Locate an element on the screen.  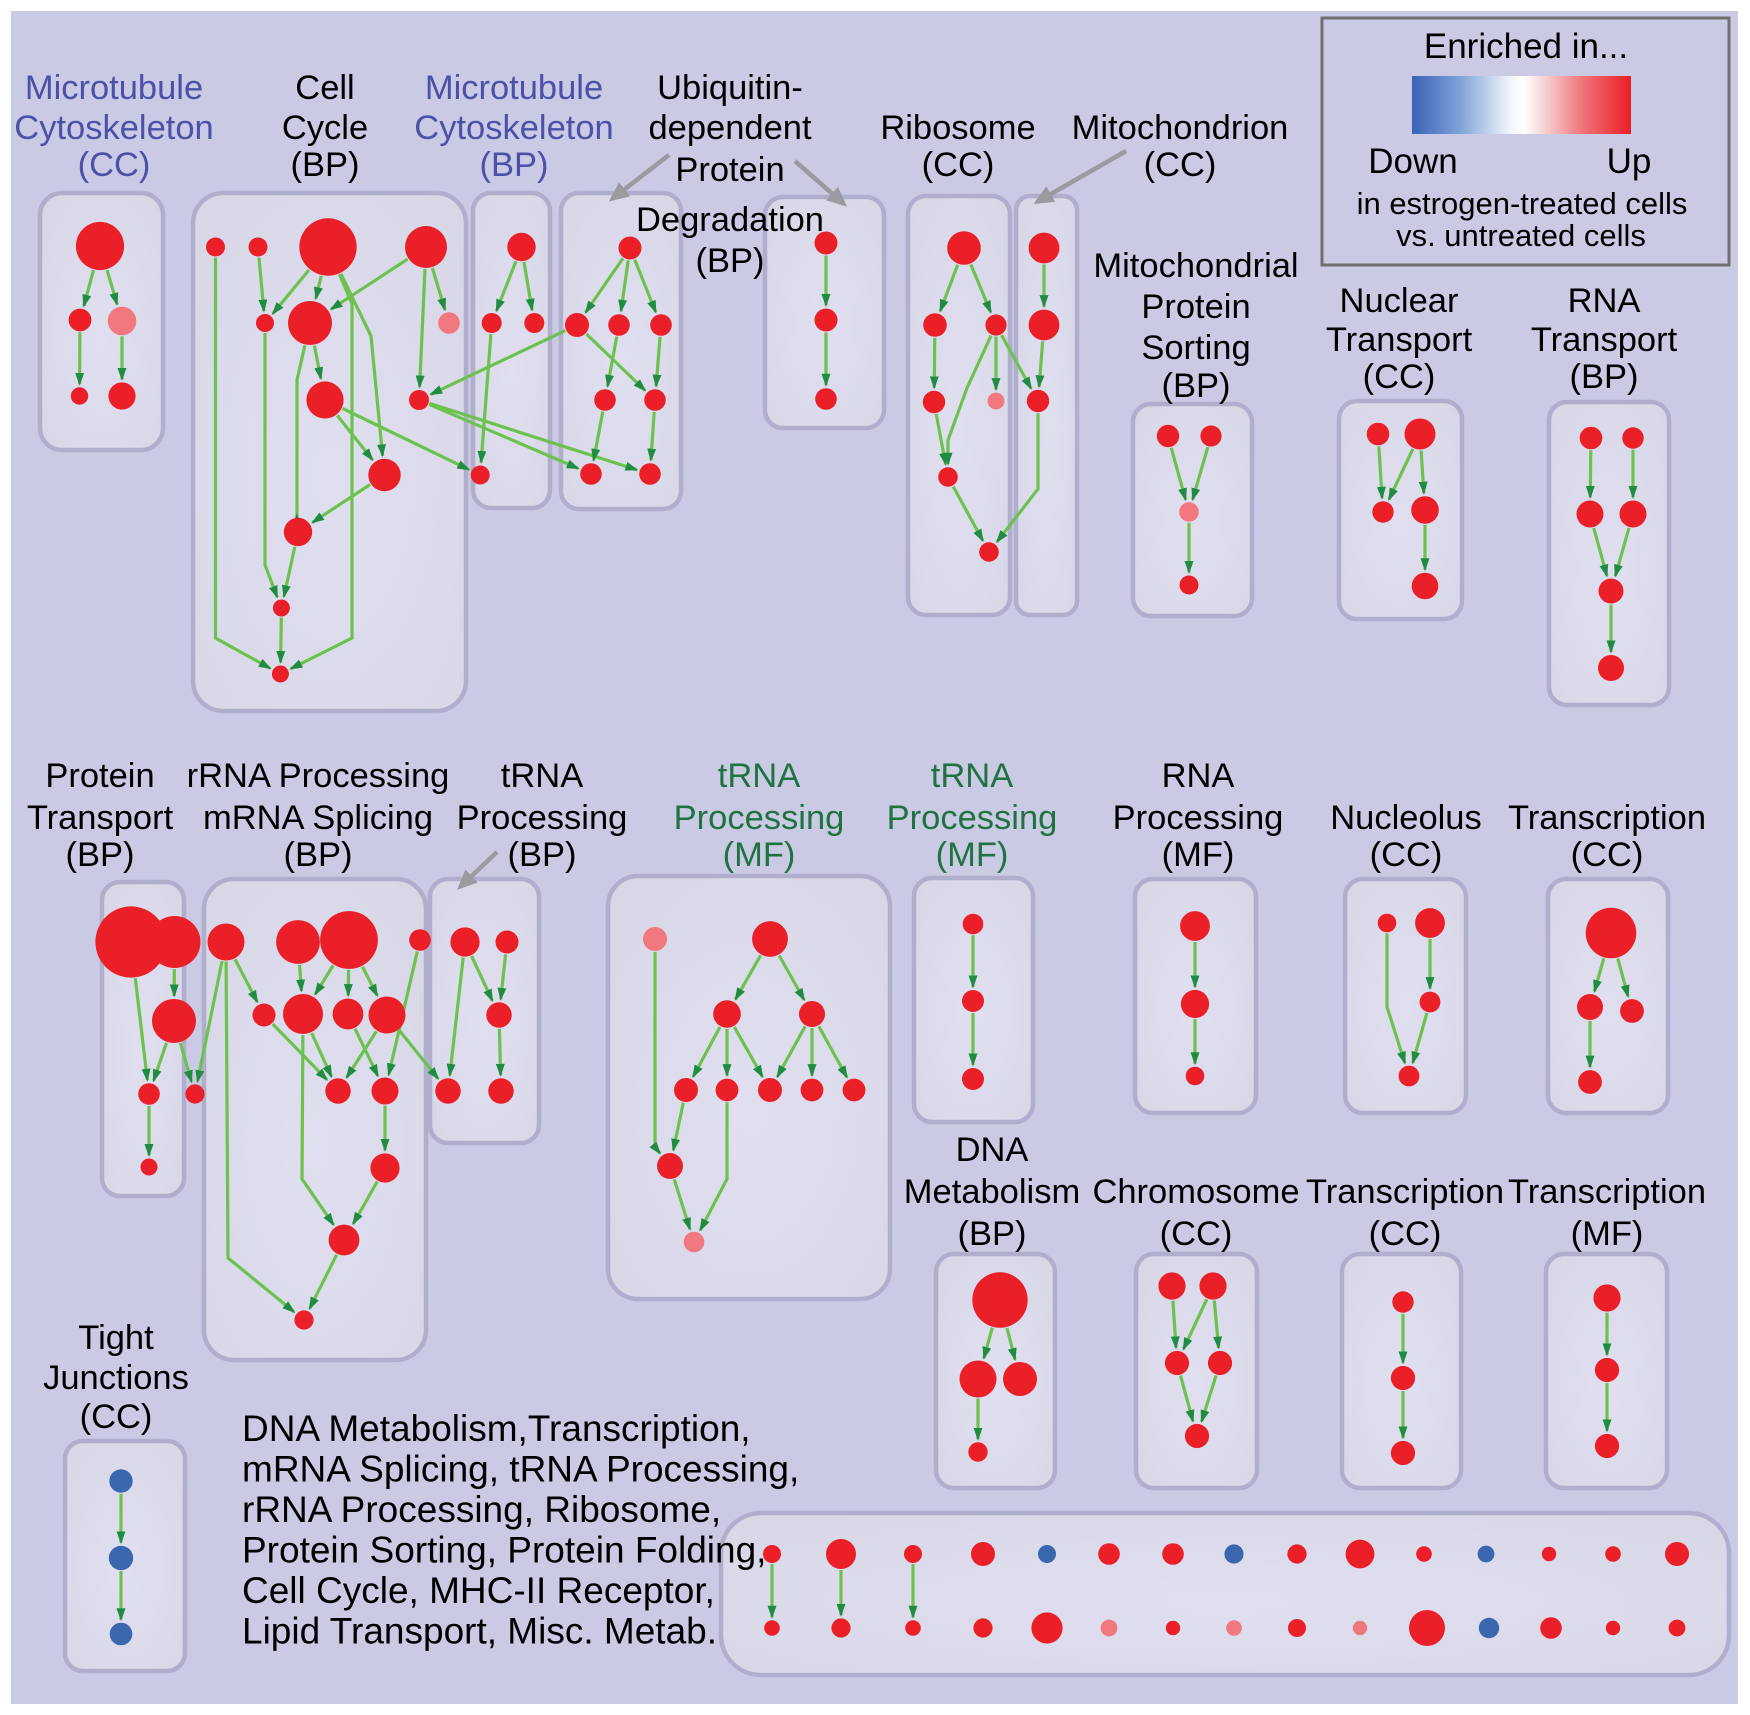
svg-text: DNA is located at coordinates (992, 1150).